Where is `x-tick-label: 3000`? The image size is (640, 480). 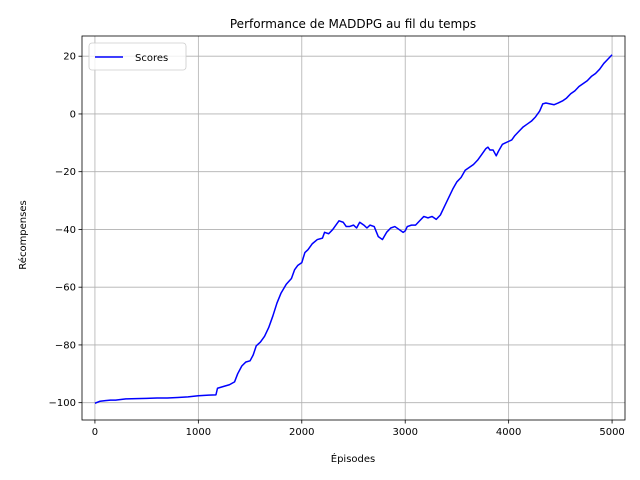
x-tick-label: 3000 is located at coordinates (404, 432).